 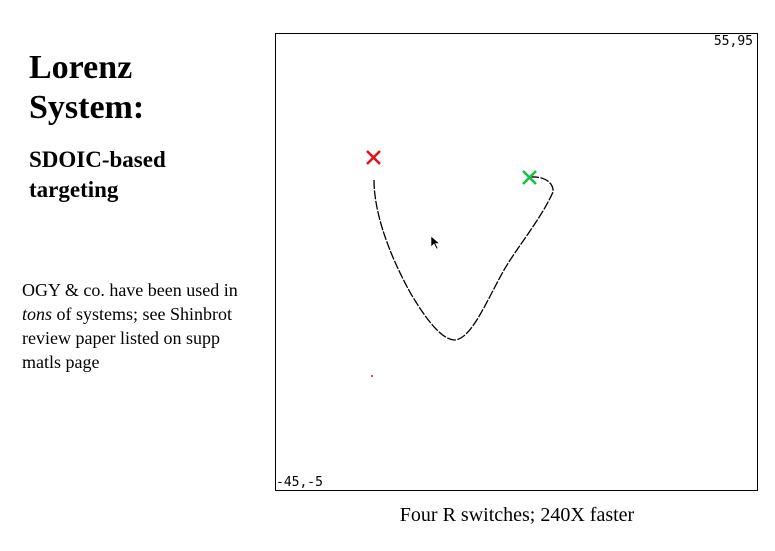 What do you see at coordinates (87, 107) in the screenshot?
I see `title-line-2: System:` at bounding box center [87, 107].